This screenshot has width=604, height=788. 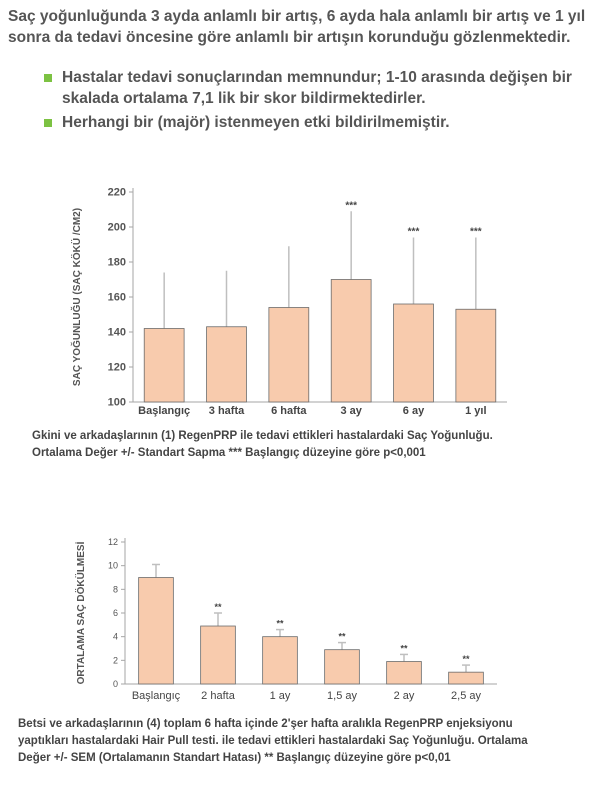 I want to click on y-tick-label: 10, so click(x=113, y=566).